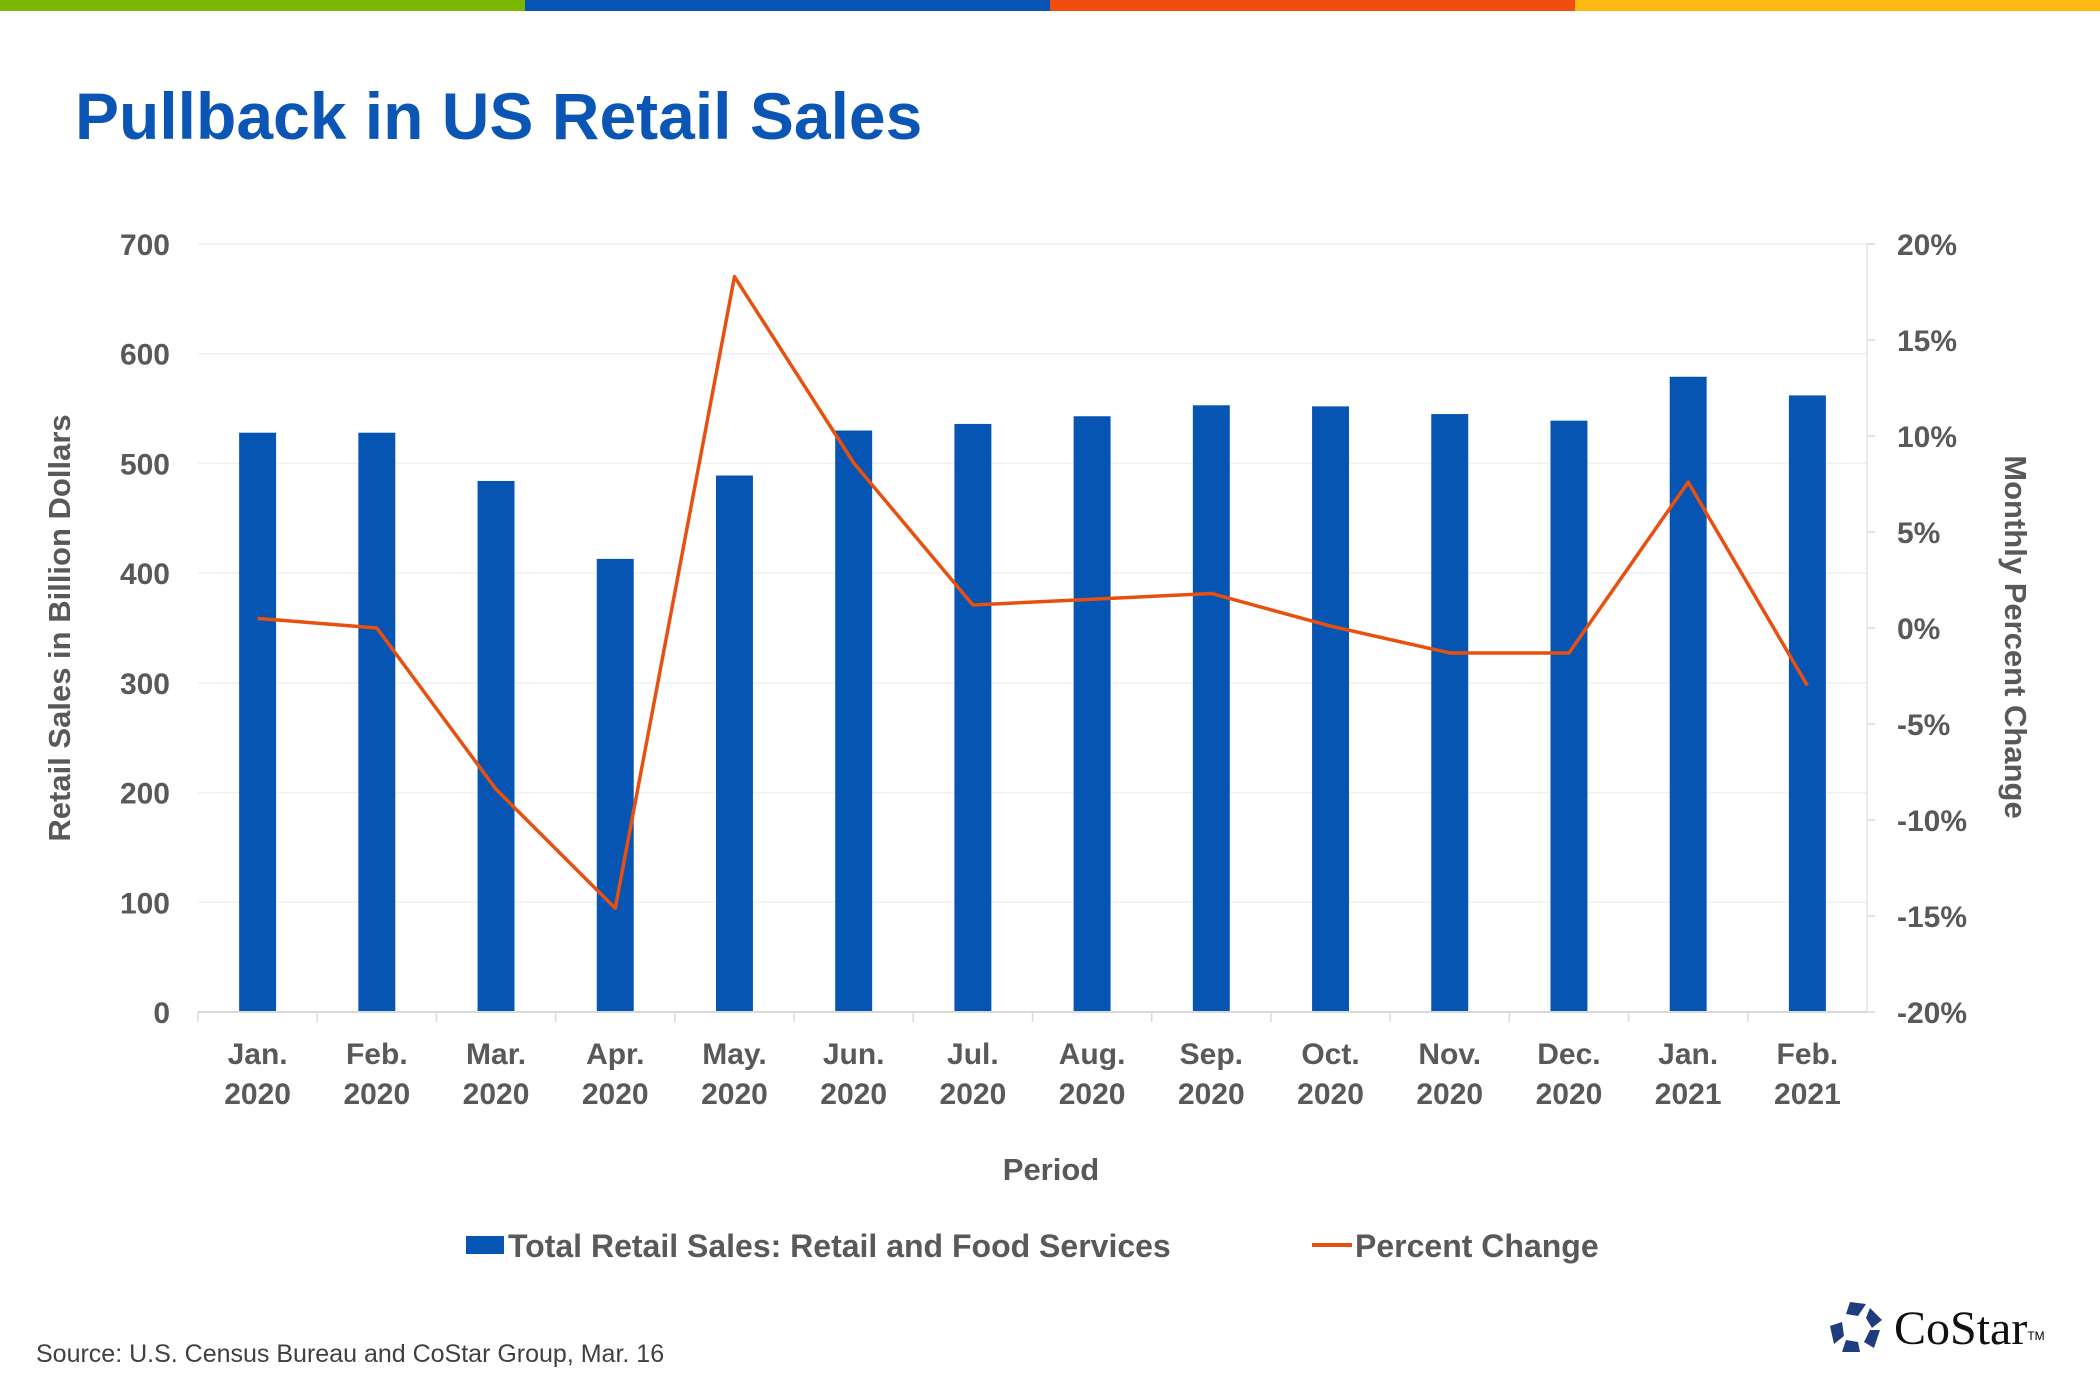 The height and width of the screenshot is (1400, 2100). What do you see at coordinates (1051, 1169) in the screenshot?
I see `x-axis-title: Period` at bounding box center [1051, 1169].